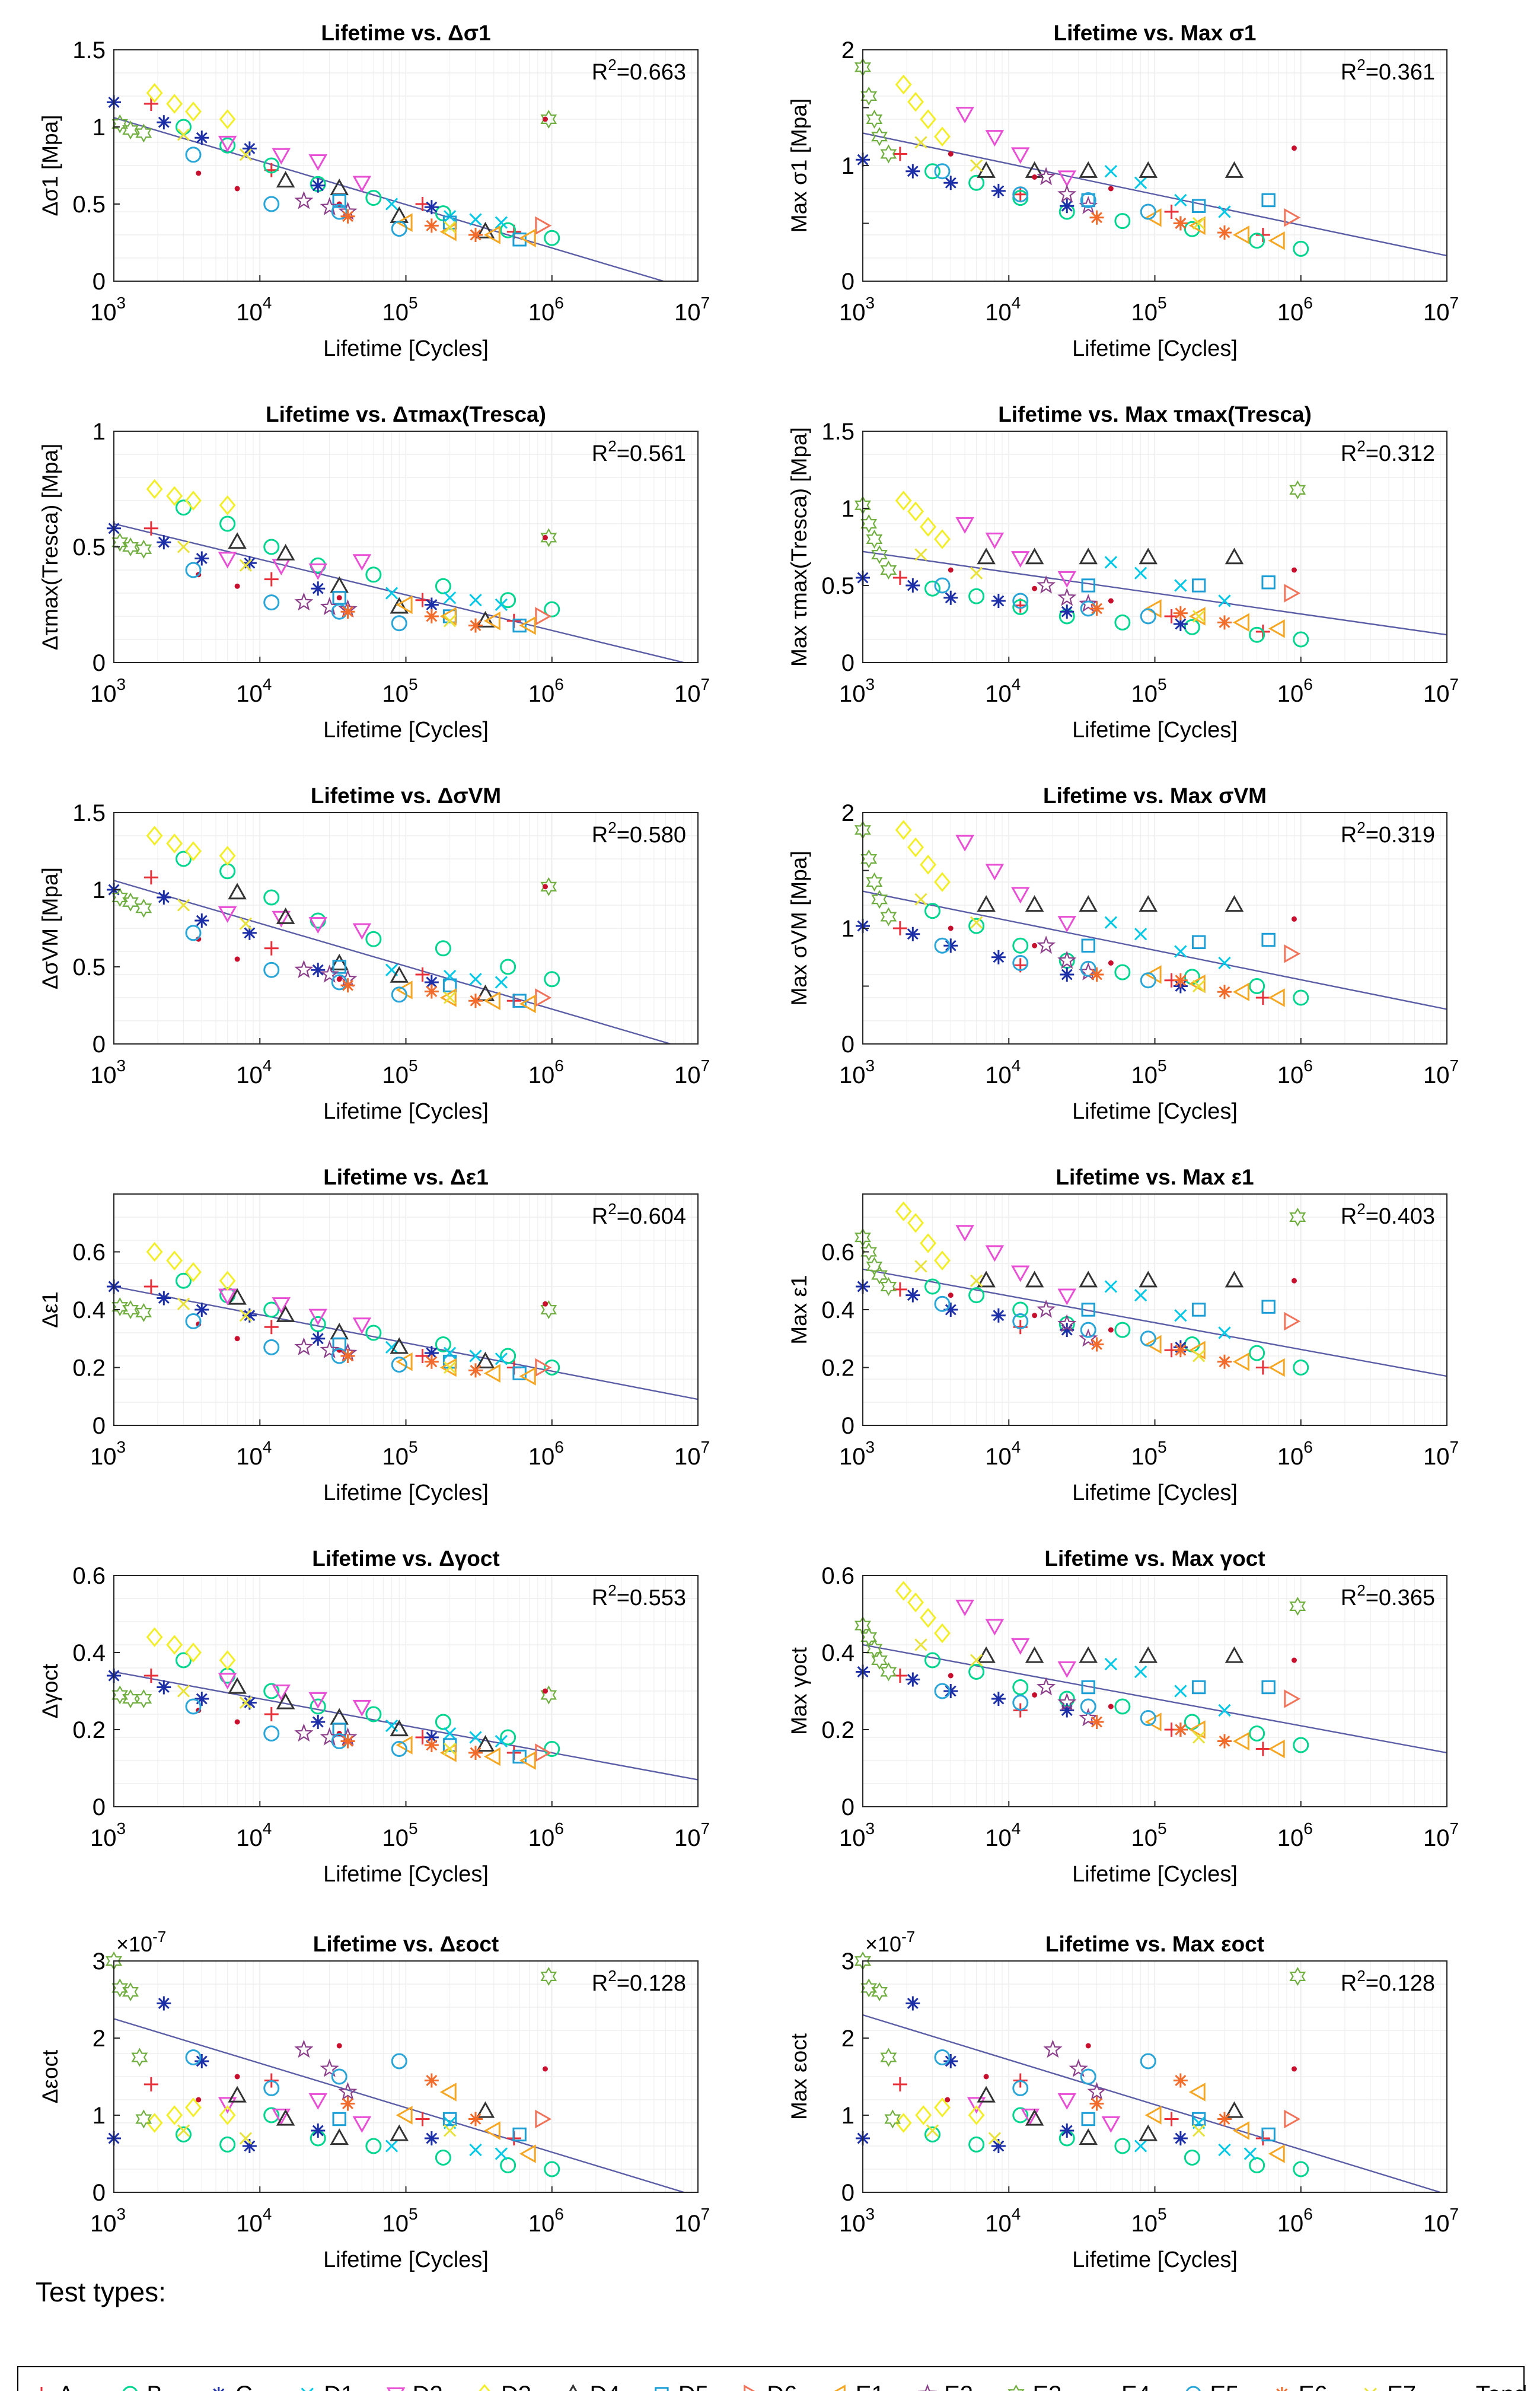 Image resolution: width=1540 pixels, height=2391 pixels. What do you see at coordinates (1388, 451) in the screenshot?
I see `r-squared-label: R2=0.312` at bounding box center [1388, 451].